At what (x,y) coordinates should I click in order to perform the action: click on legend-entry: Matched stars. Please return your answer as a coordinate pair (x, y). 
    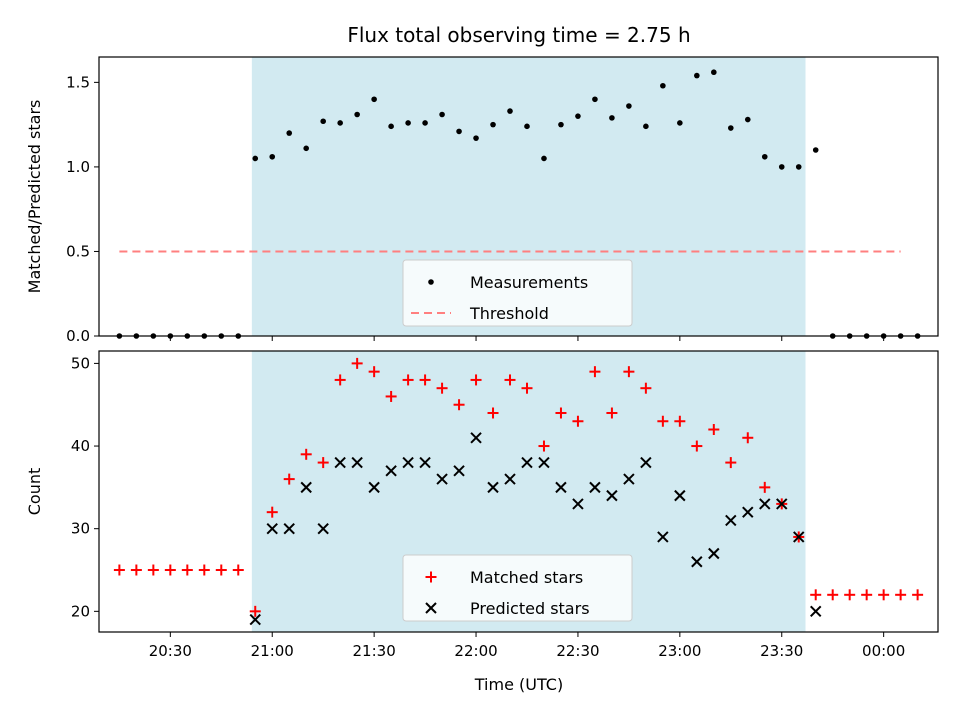
    Looking at the image, I should click on (504, 577).